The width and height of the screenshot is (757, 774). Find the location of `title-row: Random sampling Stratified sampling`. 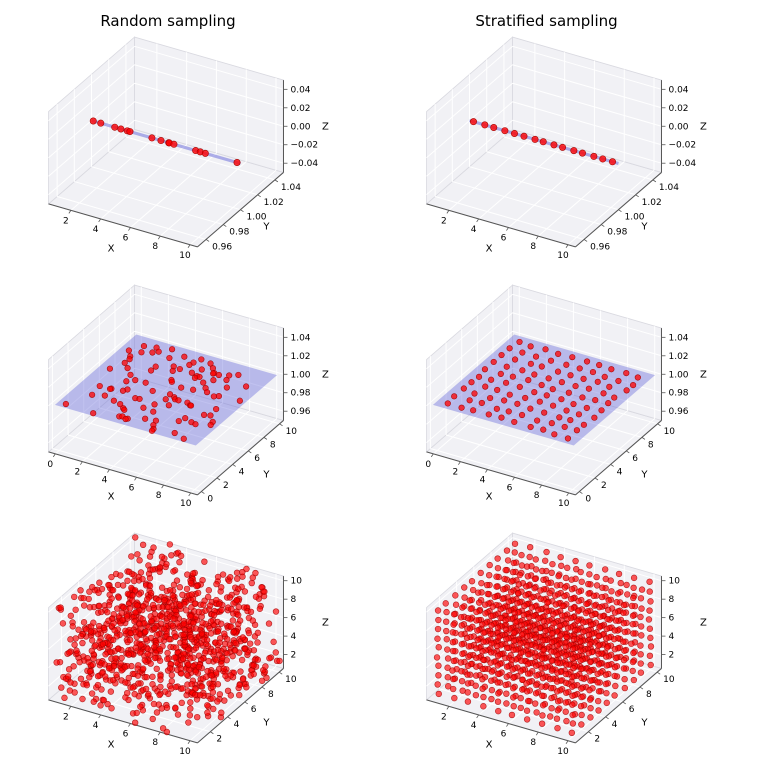

title-row: Random sampling Stratified sampling is located at coordinates (378, 15).